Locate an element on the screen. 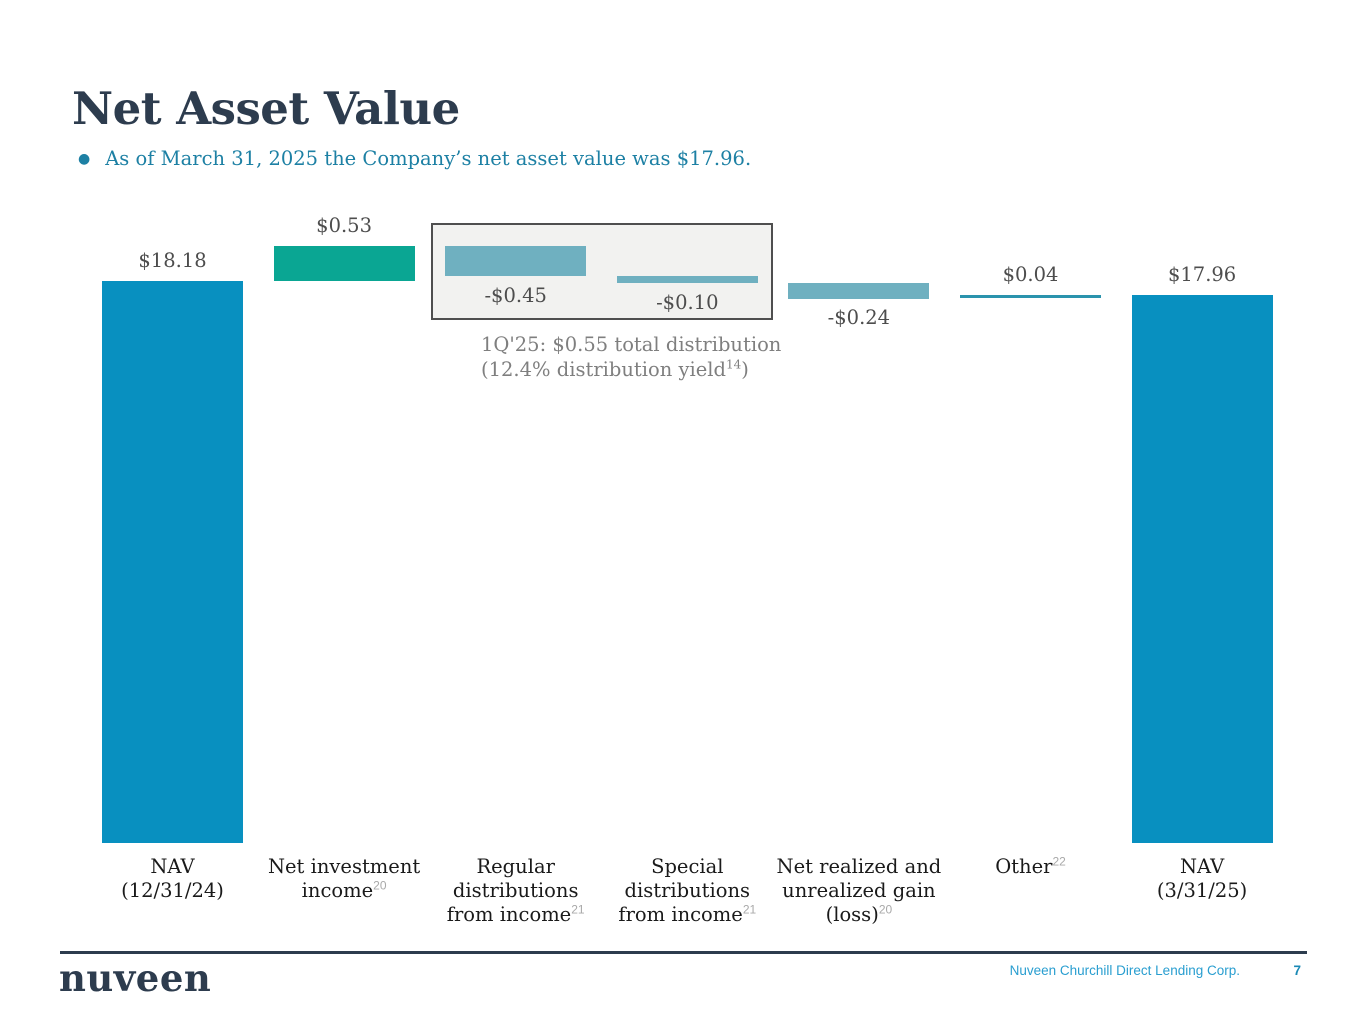 The height and width of the screenshot is (1024, 1365). value-label-regular-distributions: -$0.45 is located at coordinates (515, 295).